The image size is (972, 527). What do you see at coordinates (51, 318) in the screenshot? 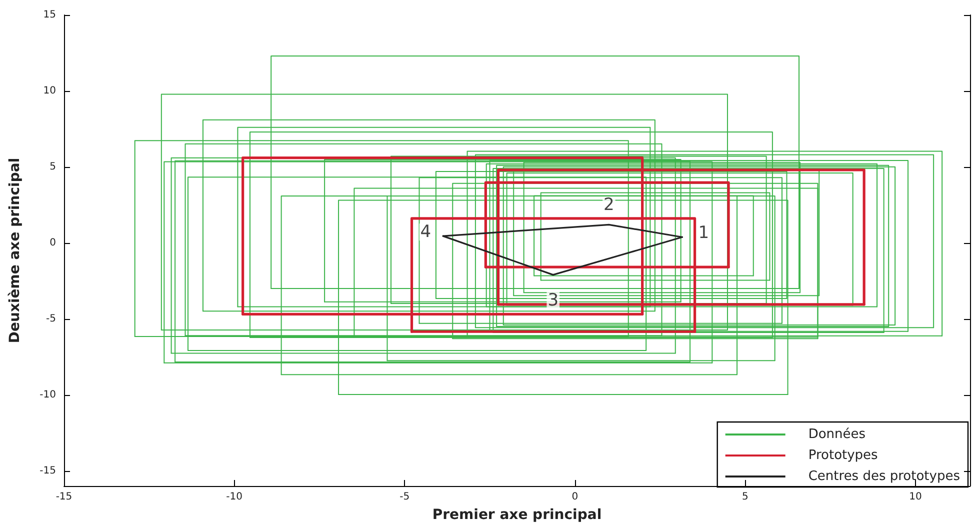
I see `y-tick-label: -5` at bounding box center [51, 318].